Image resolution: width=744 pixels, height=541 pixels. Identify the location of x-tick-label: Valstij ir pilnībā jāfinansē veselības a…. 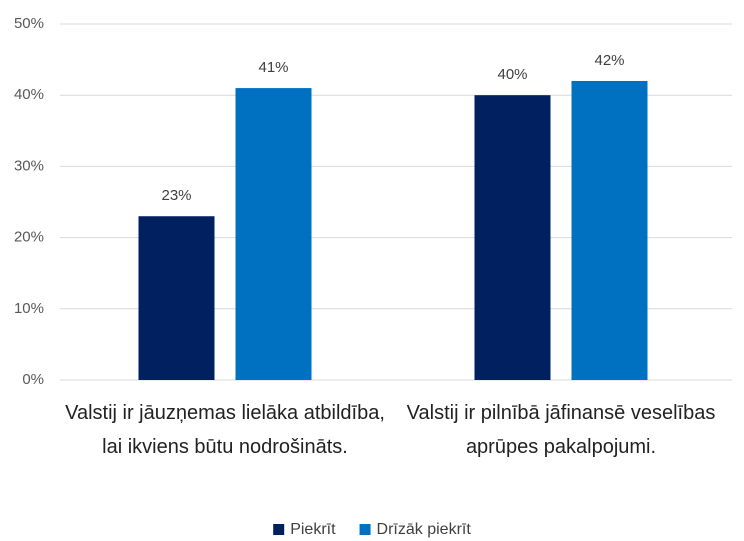
(561, 430).